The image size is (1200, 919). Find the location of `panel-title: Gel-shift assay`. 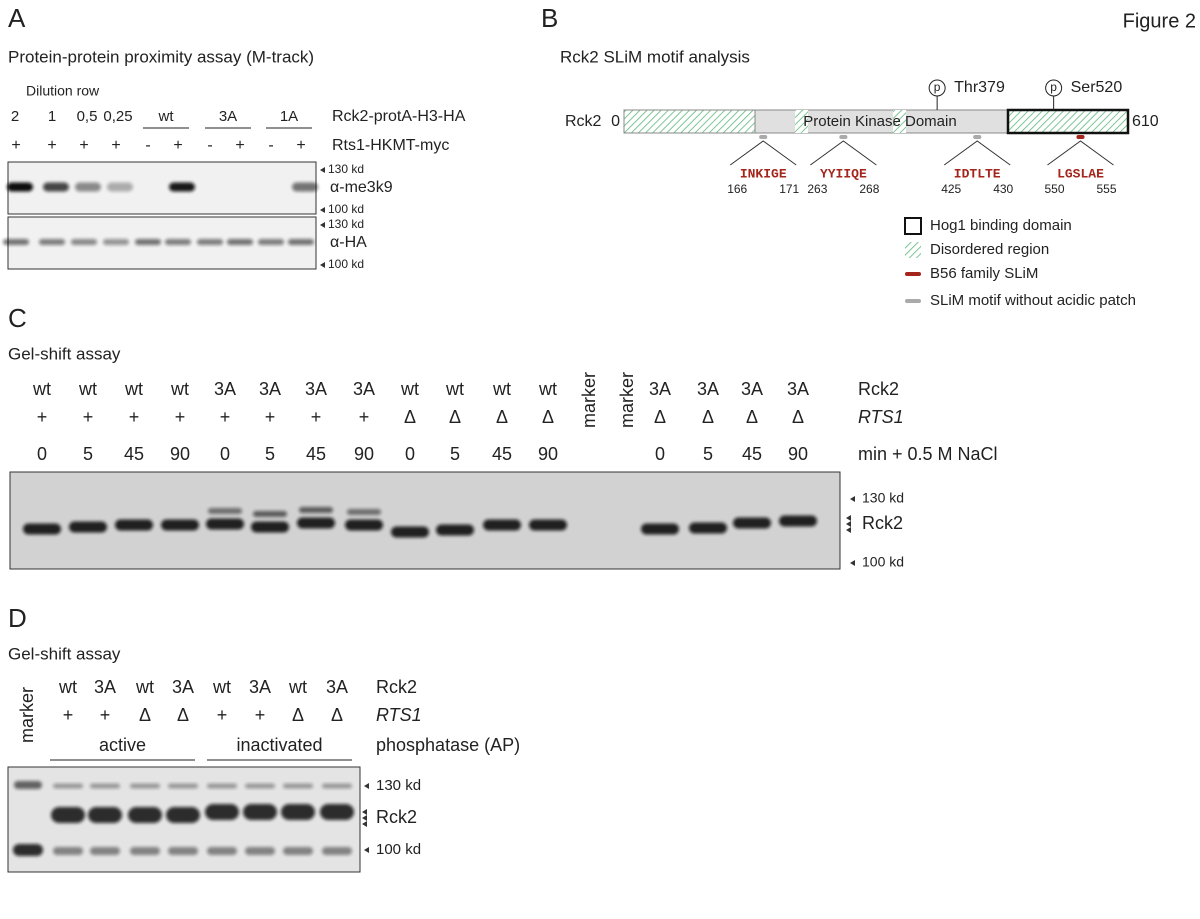

panel-title: Gel-shift assay is located at coordinates (64, 653).